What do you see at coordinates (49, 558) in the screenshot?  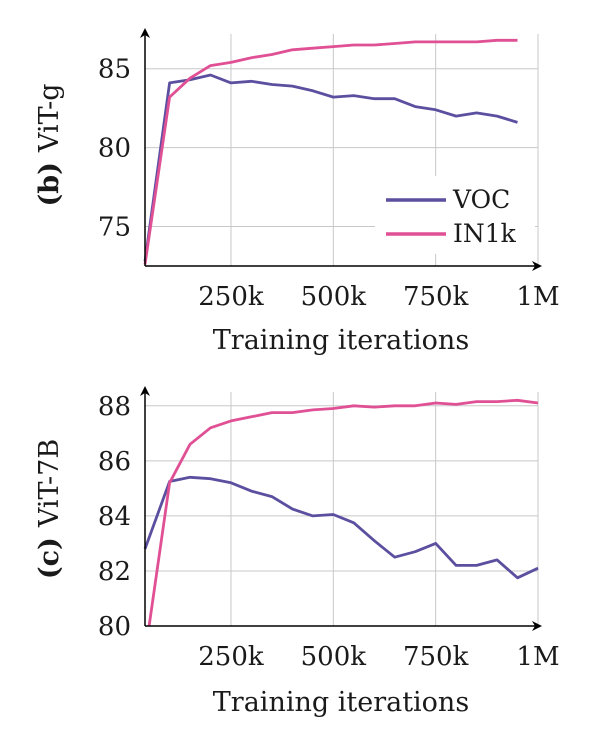 I see `row-label-prefix: (c)` at bounding box center [49, 558].